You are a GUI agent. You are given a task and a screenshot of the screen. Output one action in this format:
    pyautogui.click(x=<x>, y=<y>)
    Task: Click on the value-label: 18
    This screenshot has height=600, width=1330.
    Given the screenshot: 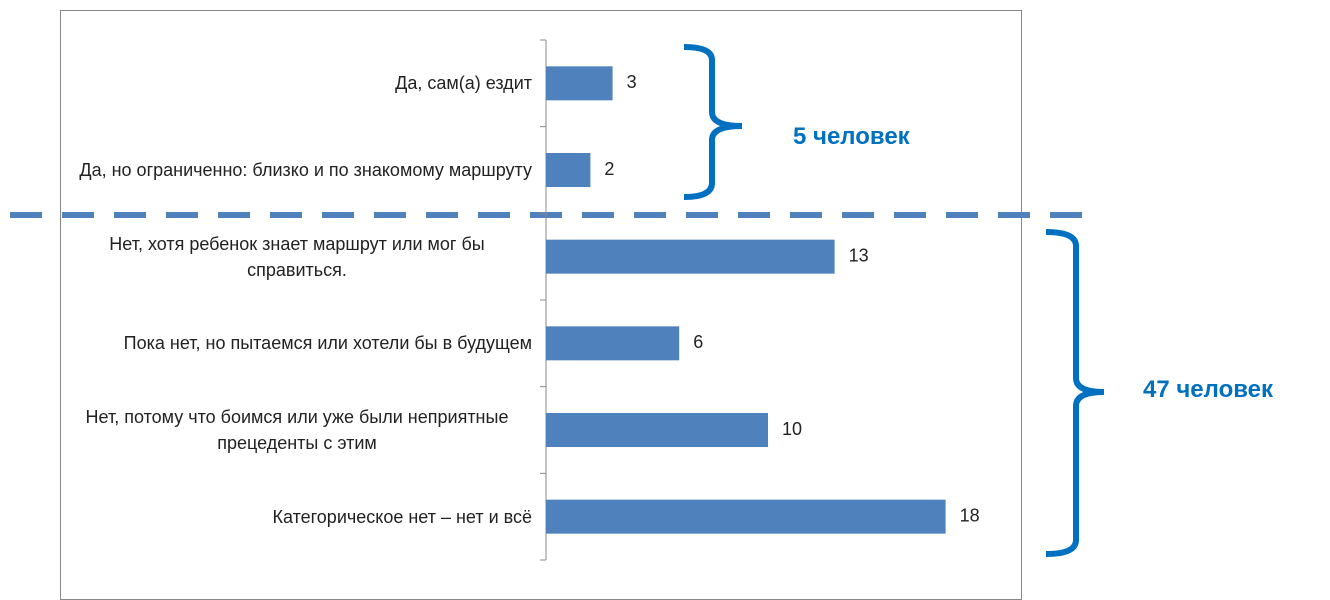 What is the action you would take?
    pyautogui.click(x=970, y=515)
    